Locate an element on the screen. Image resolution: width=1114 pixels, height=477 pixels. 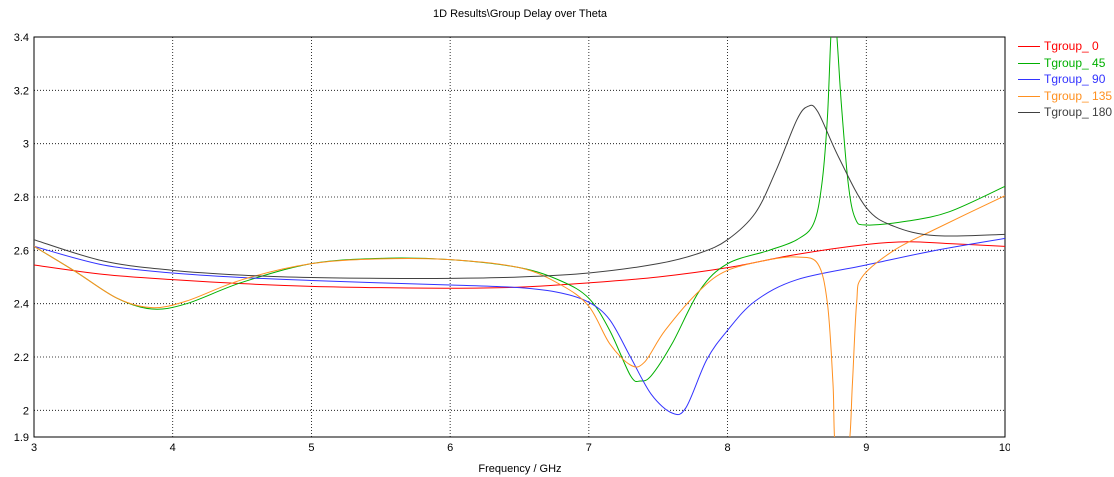
legend-label: Tgroup_ 135 is located at coordinates (1078, 95).